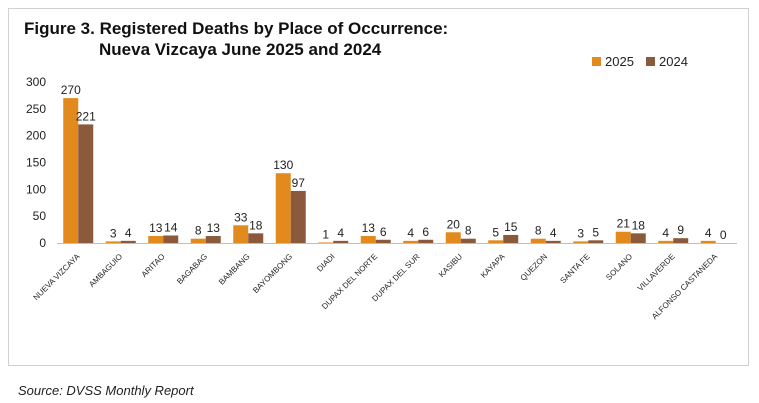 The width and height of the screenshot is (759, 403). Describe the element at coordinates (325, 234) in the screenshot. I see `data-label-2025: 1` at that location.